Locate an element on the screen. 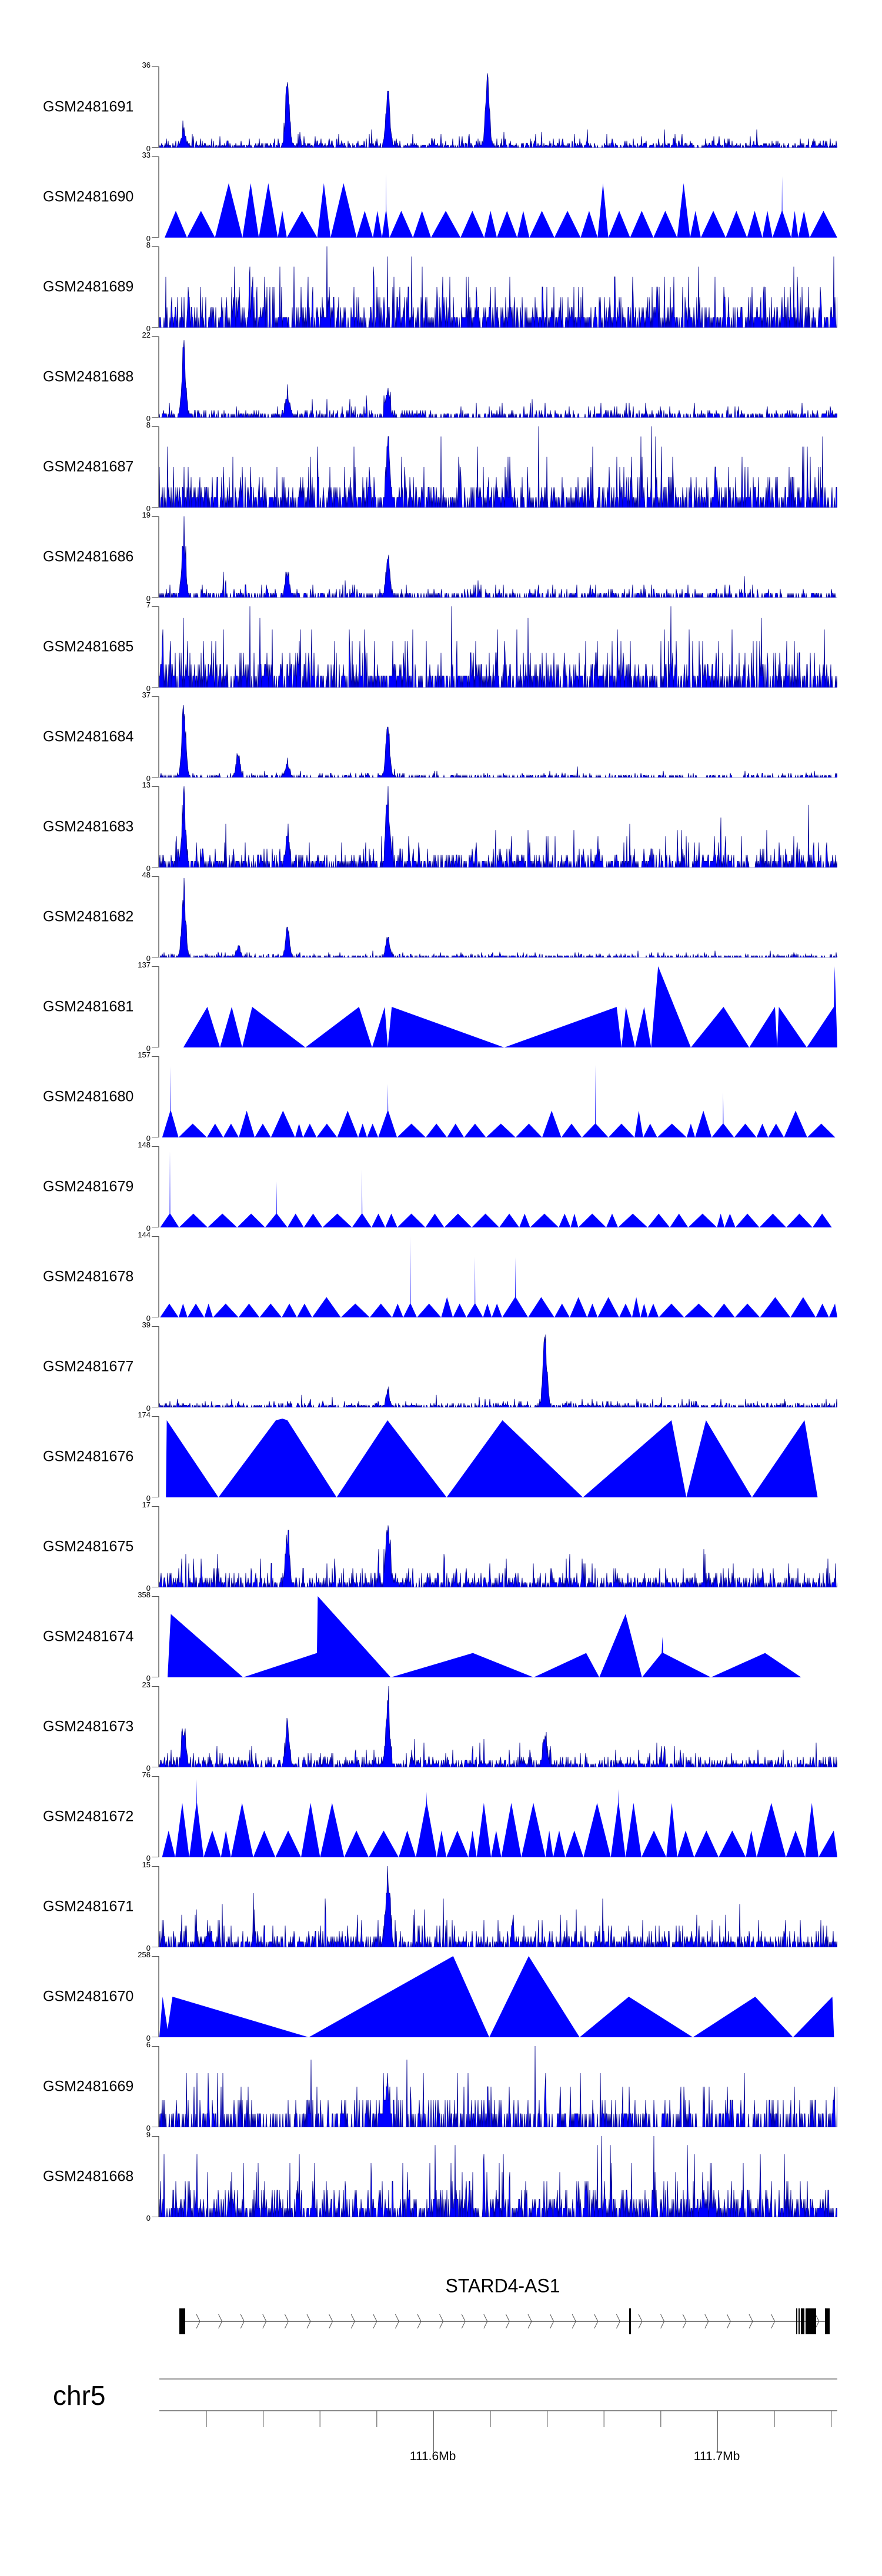 The height and width of the screenshot is (2576, 882). y-max-label: 23 is located at coordinates (146, 1684).